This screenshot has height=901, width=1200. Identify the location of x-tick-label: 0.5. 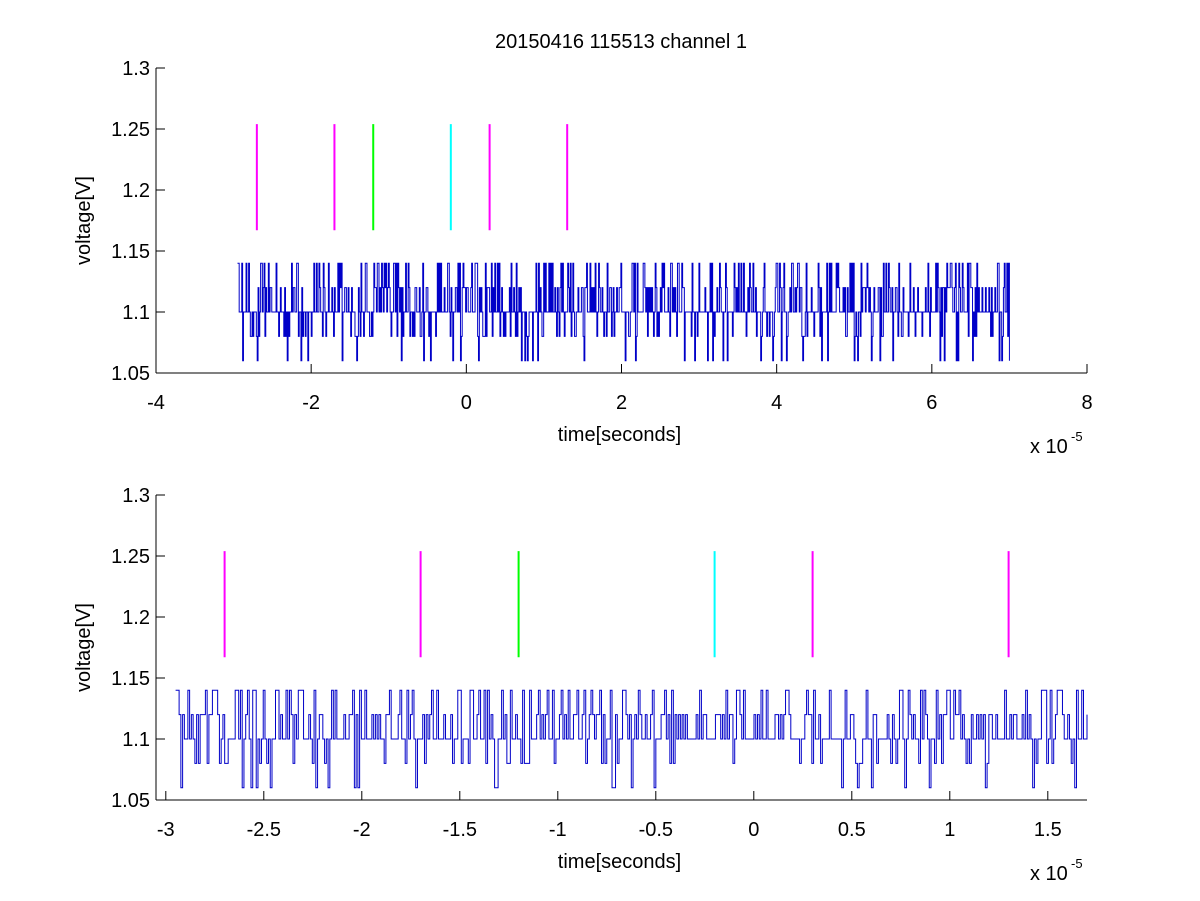
(852, 830).